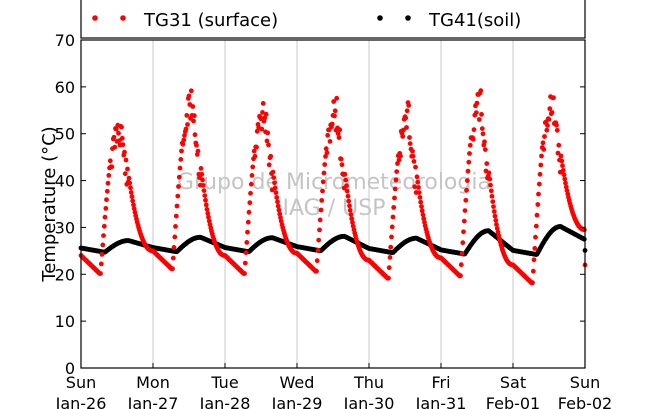  What do you see at coordinates (65, 274) in the screenshot?
I see `y-tick-label: 20` at bounding box center [65, 274].